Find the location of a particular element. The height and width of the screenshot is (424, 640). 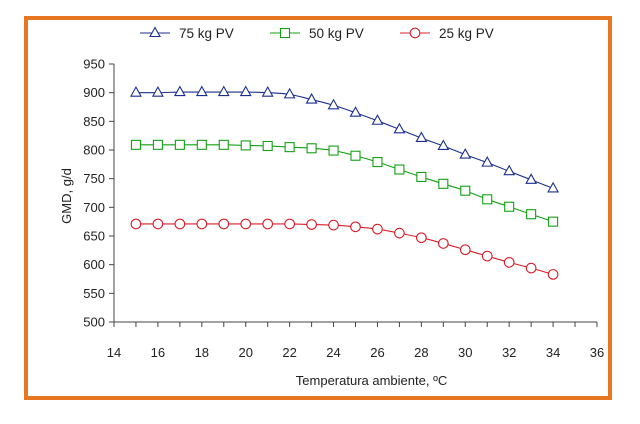

x-tick-label: 20 is located at coordinates (245, 352).